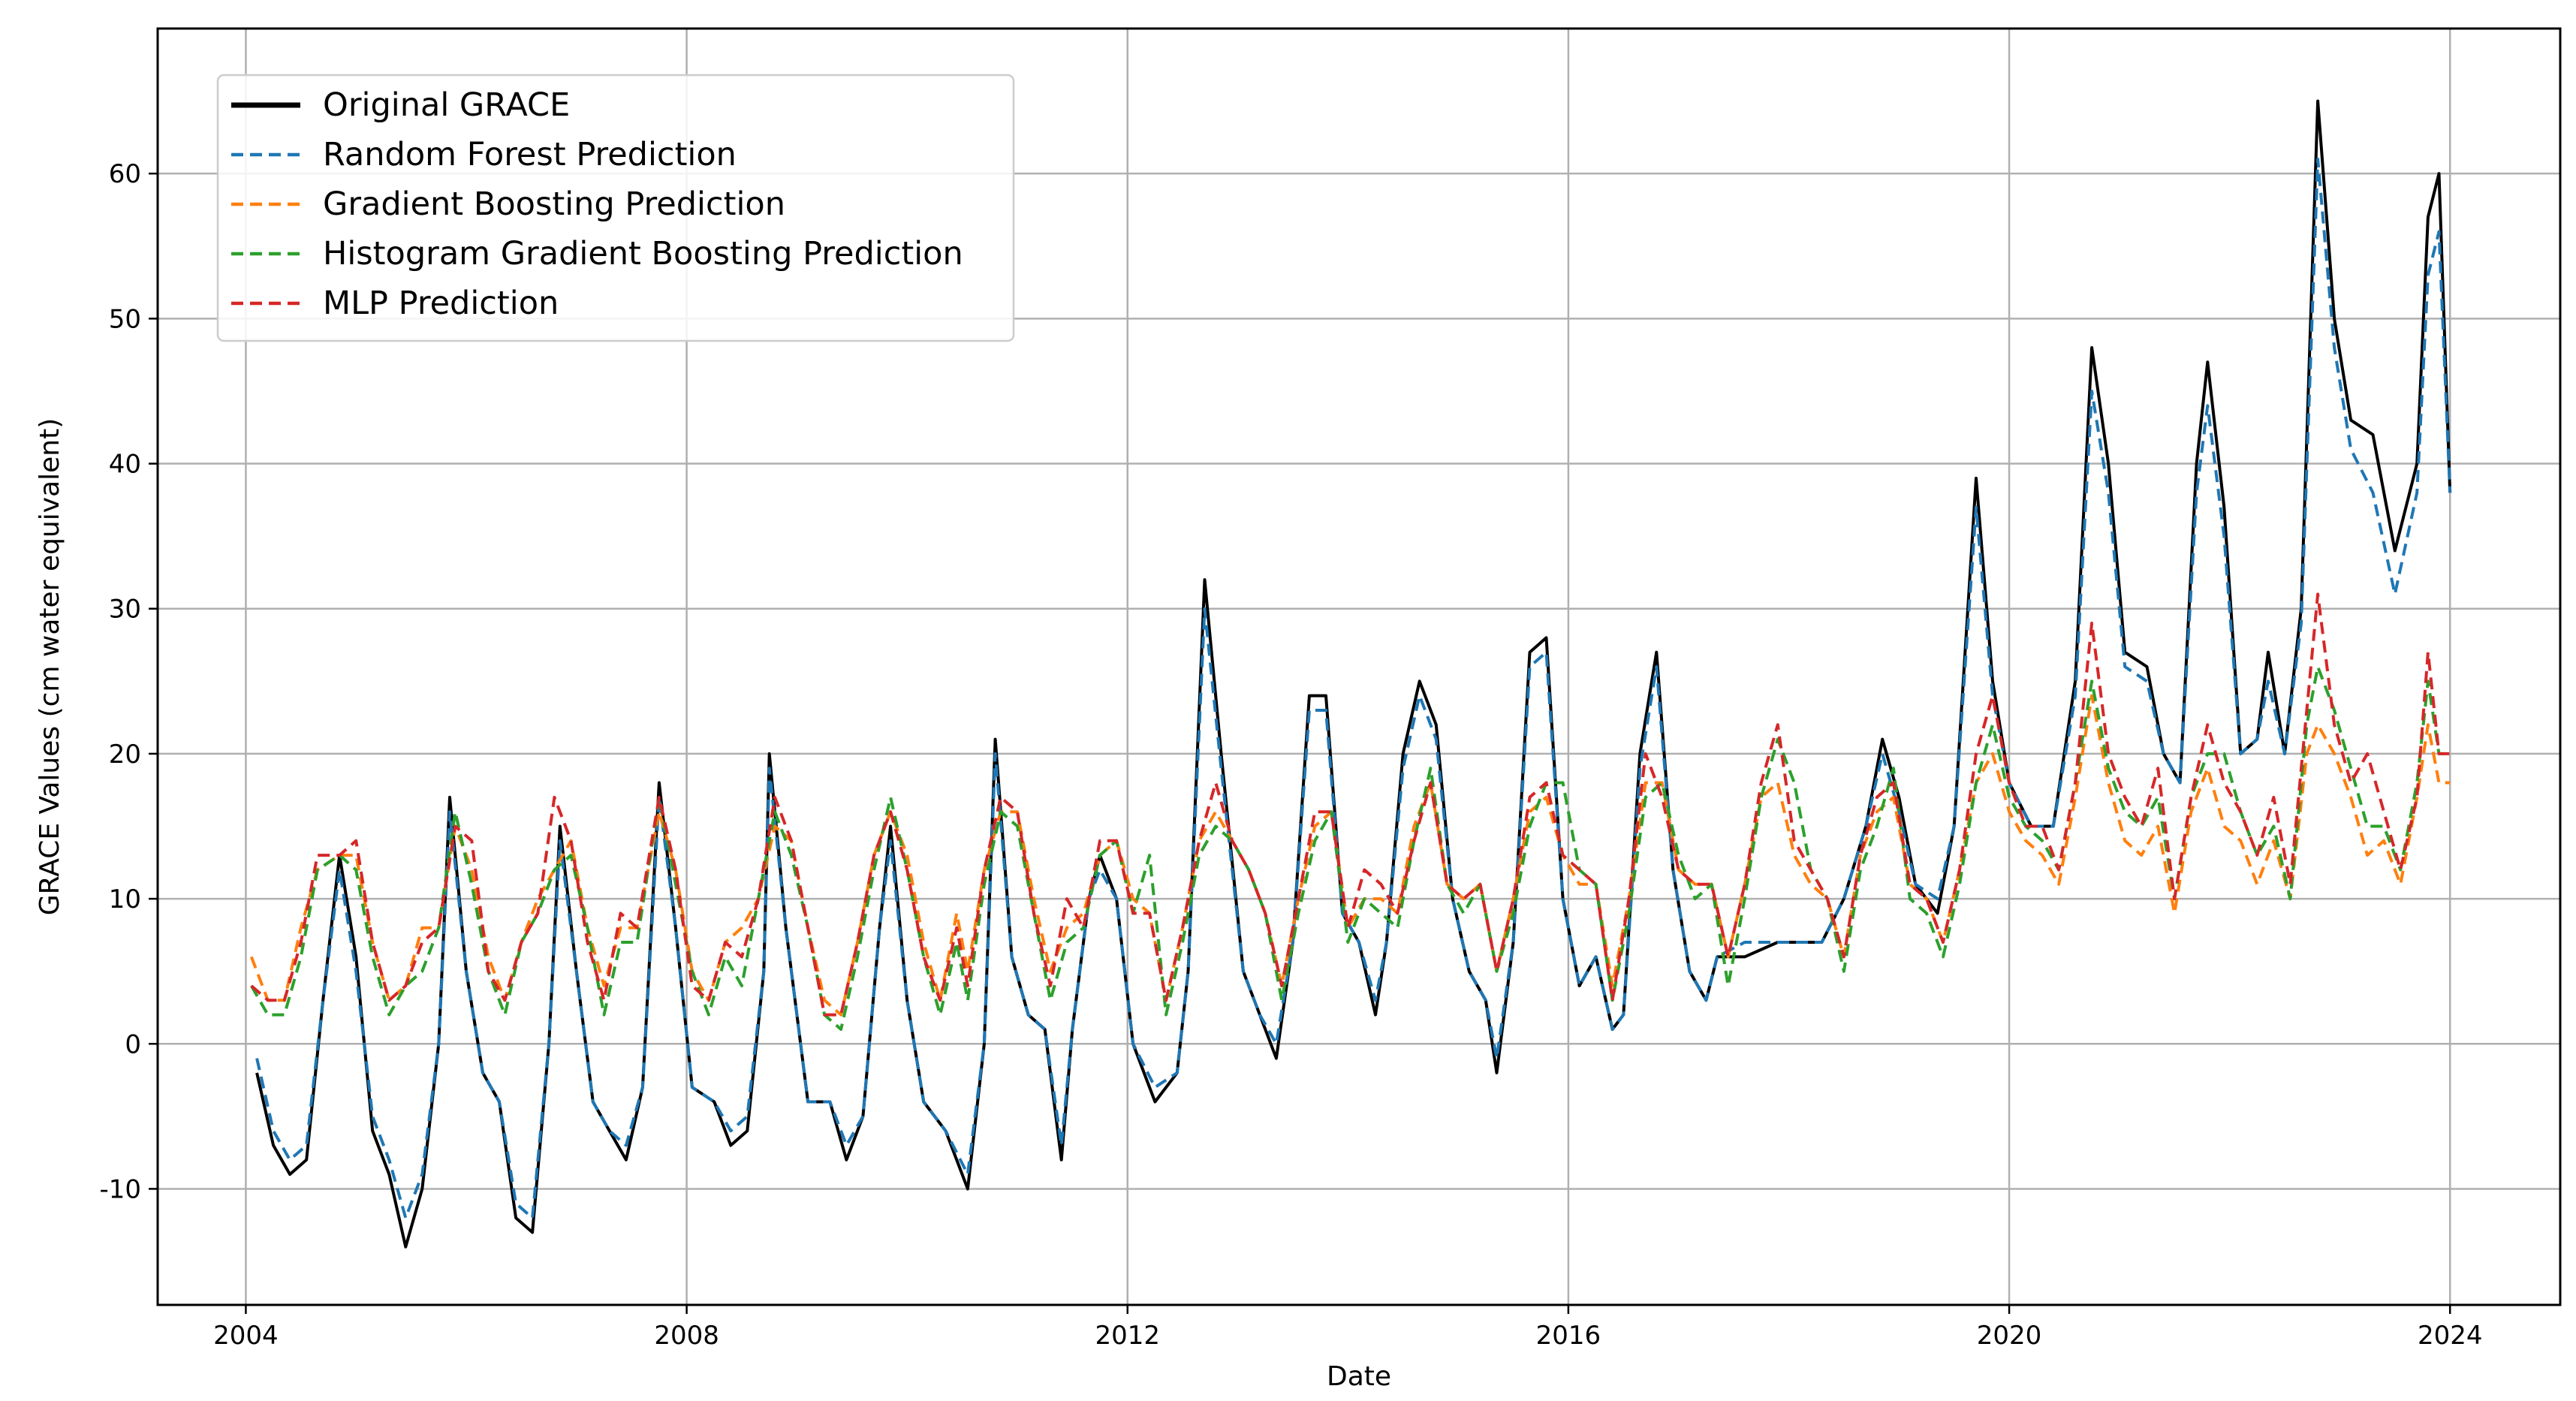  What do you see at coordinates (120, 1189) in the screenshot?
I see `y-tick-label: -10` at bounding box center [120, 1189].